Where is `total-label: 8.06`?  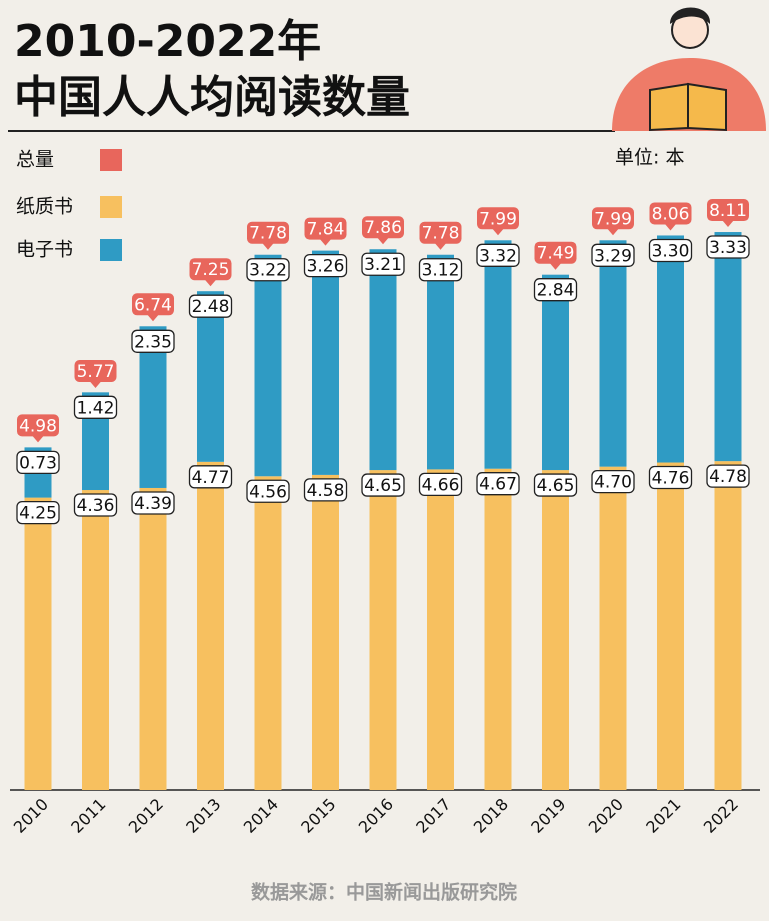
total-label: 8.06 is located at coordinates (671, 214).